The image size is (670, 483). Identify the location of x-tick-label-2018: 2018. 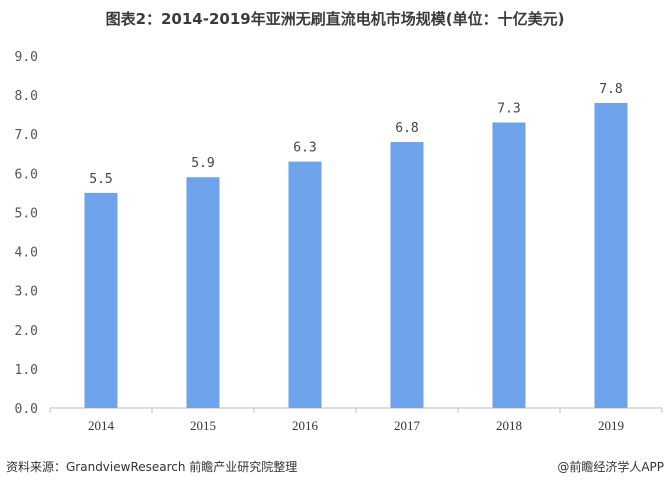
(509, 425).